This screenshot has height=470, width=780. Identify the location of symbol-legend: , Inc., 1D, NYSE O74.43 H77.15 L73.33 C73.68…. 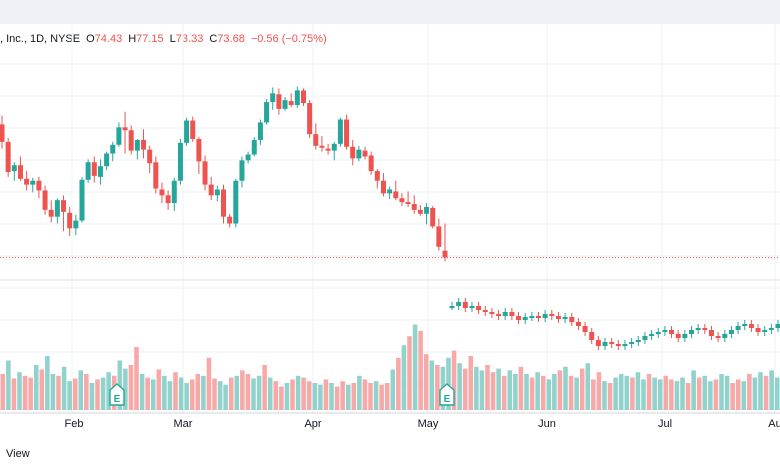
(163, 39).